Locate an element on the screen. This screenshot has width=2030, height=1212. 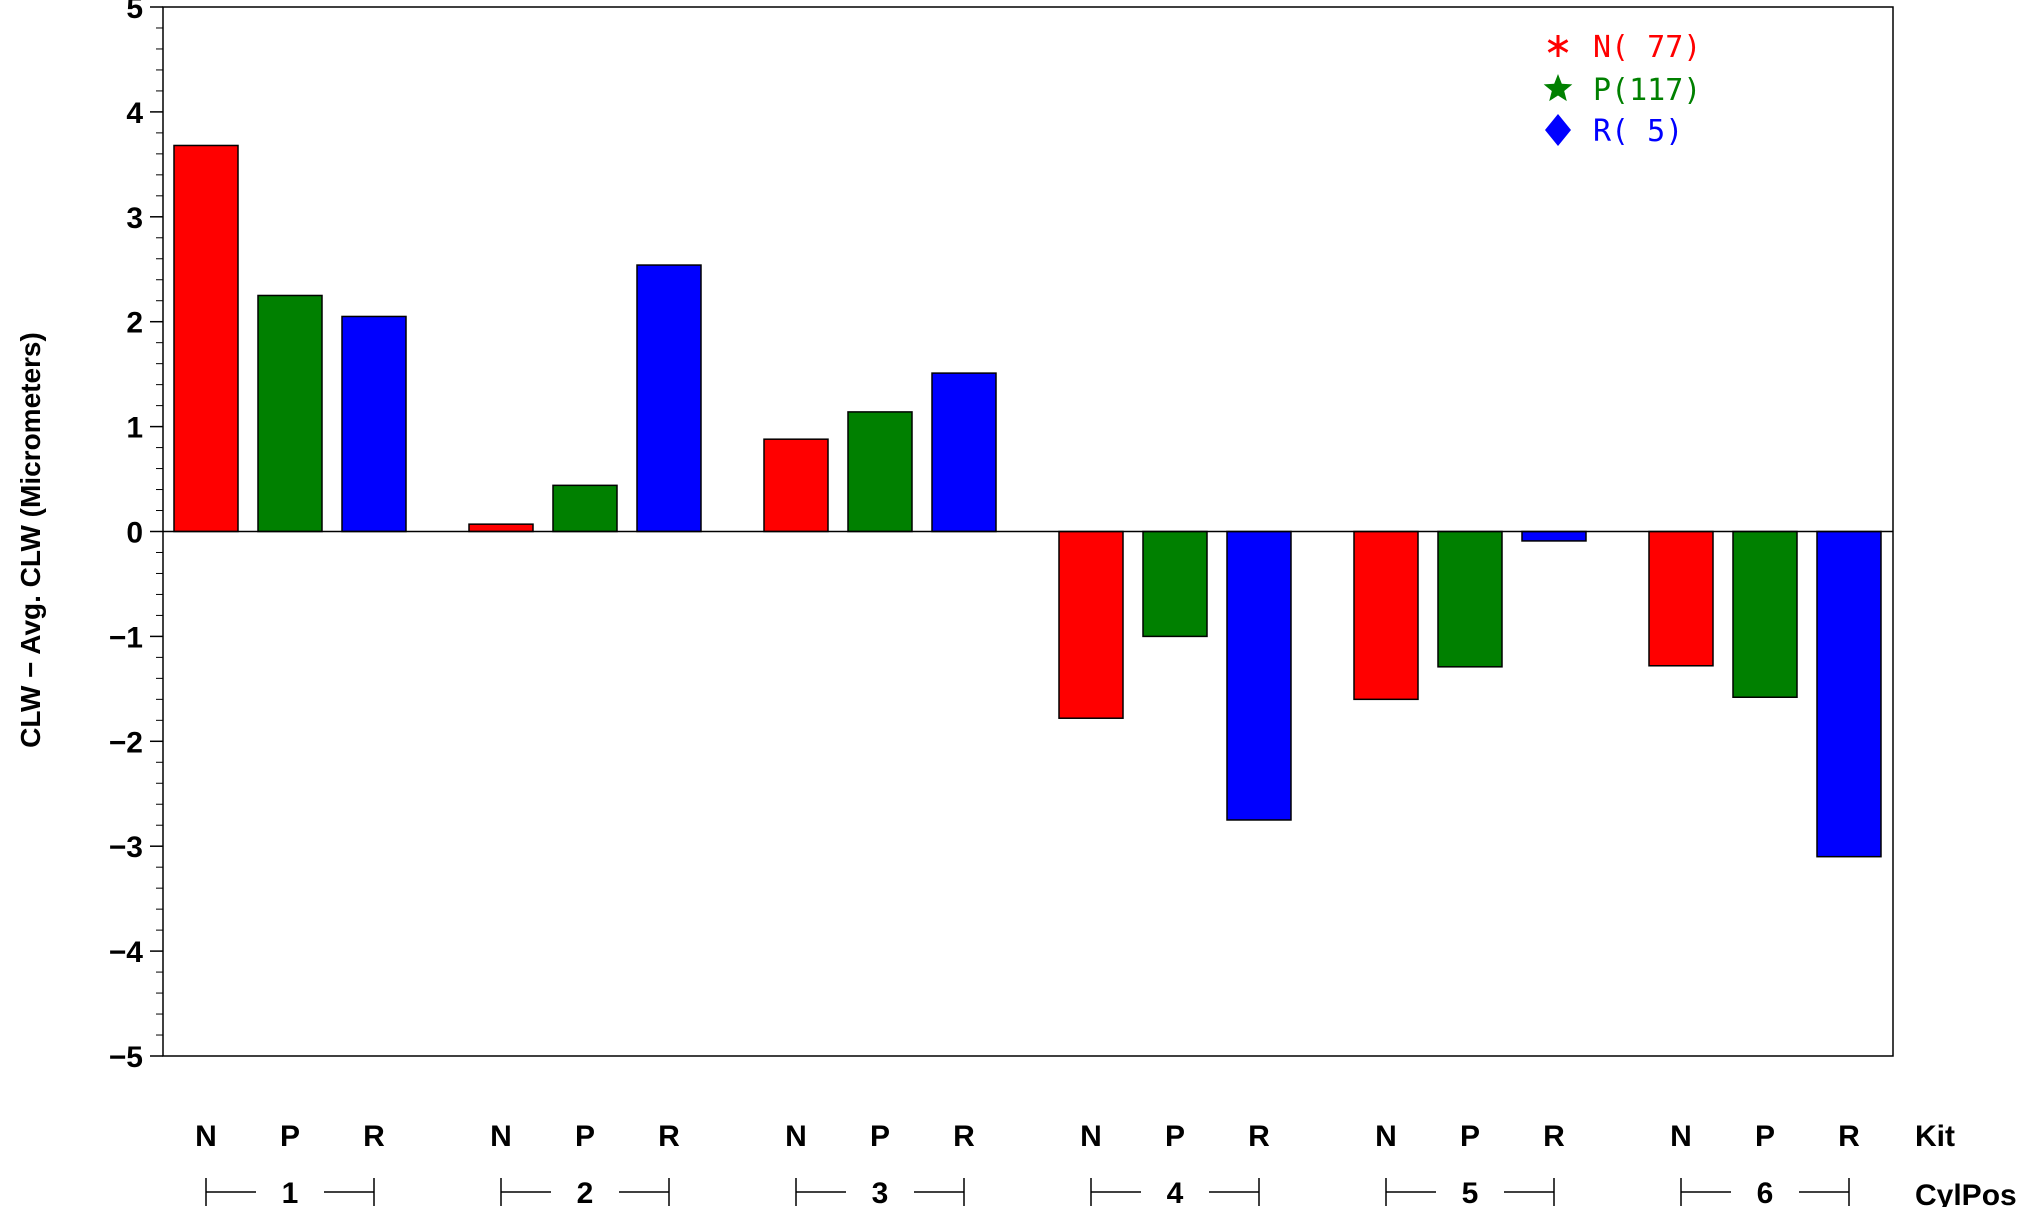
cylpos-label: 5 is located at coordinates (1470, 1192).